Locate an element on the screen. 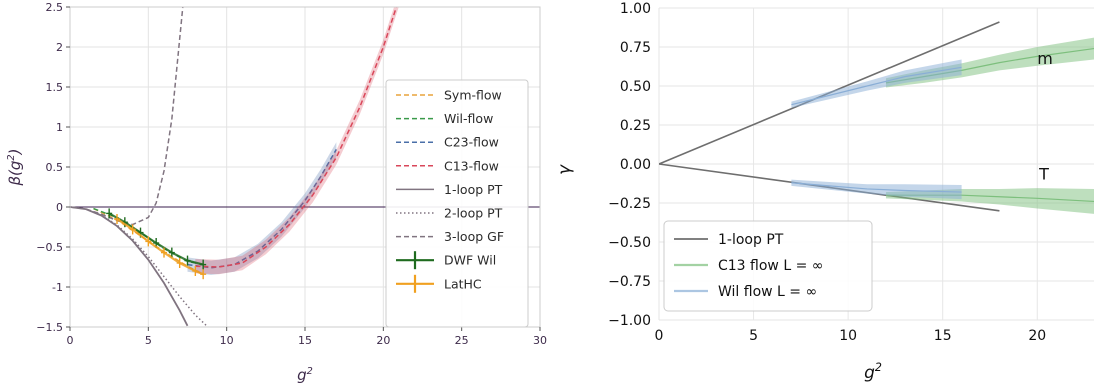  y-axis-label: γ is located at coordinates (565, 169).